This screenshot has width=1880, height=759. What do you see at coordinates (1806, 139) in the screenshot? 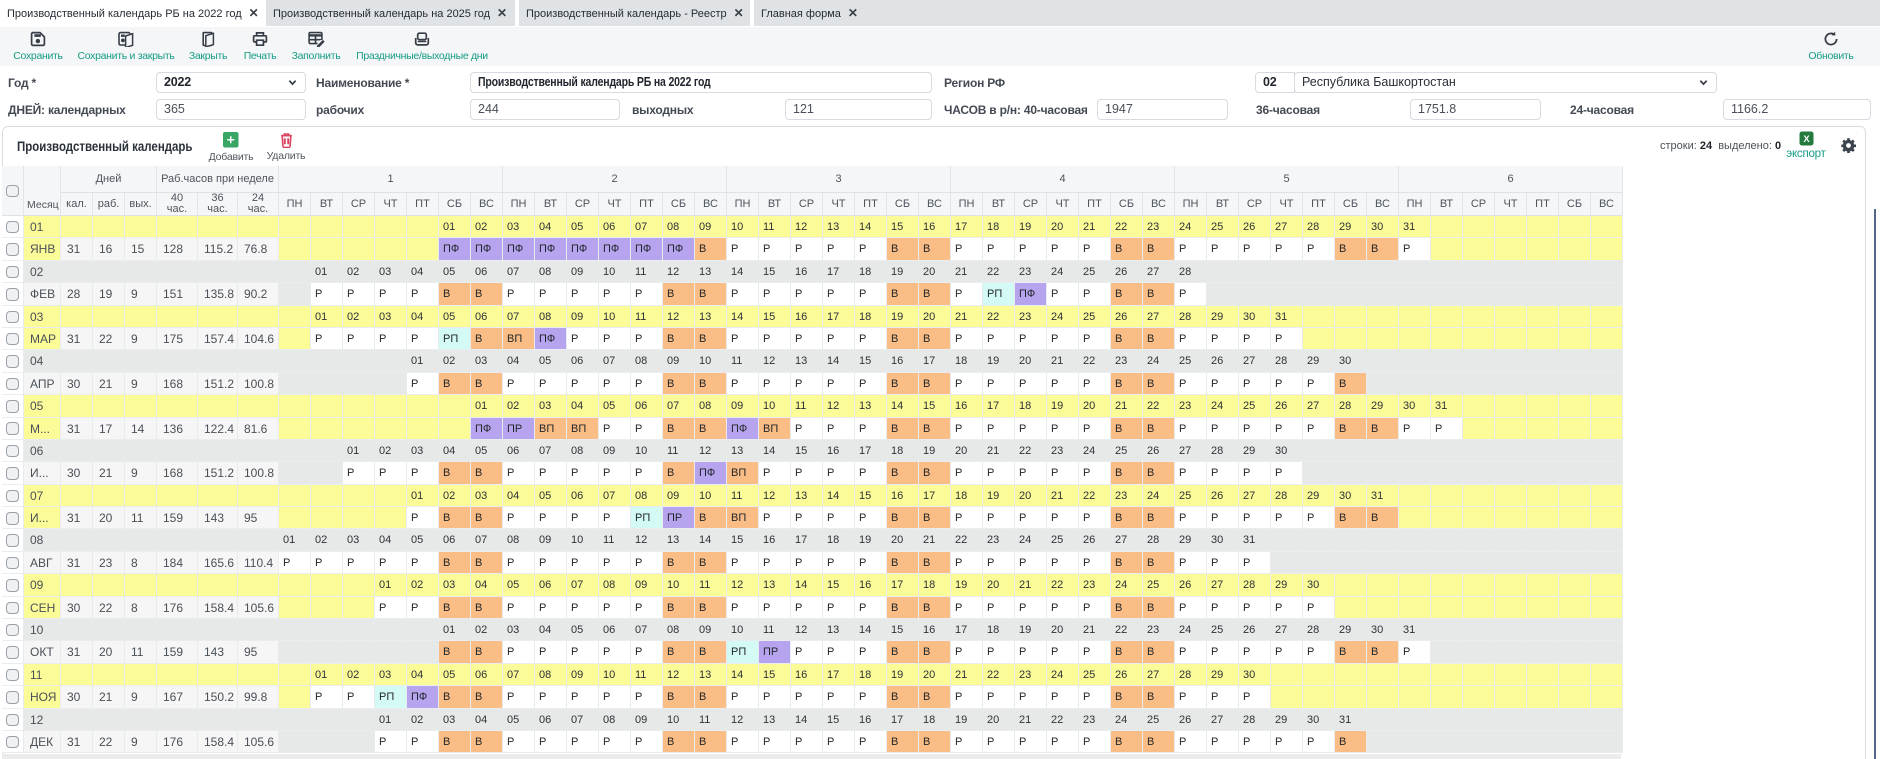
I see `svg-text: X` at bounding box center [1806, 139].